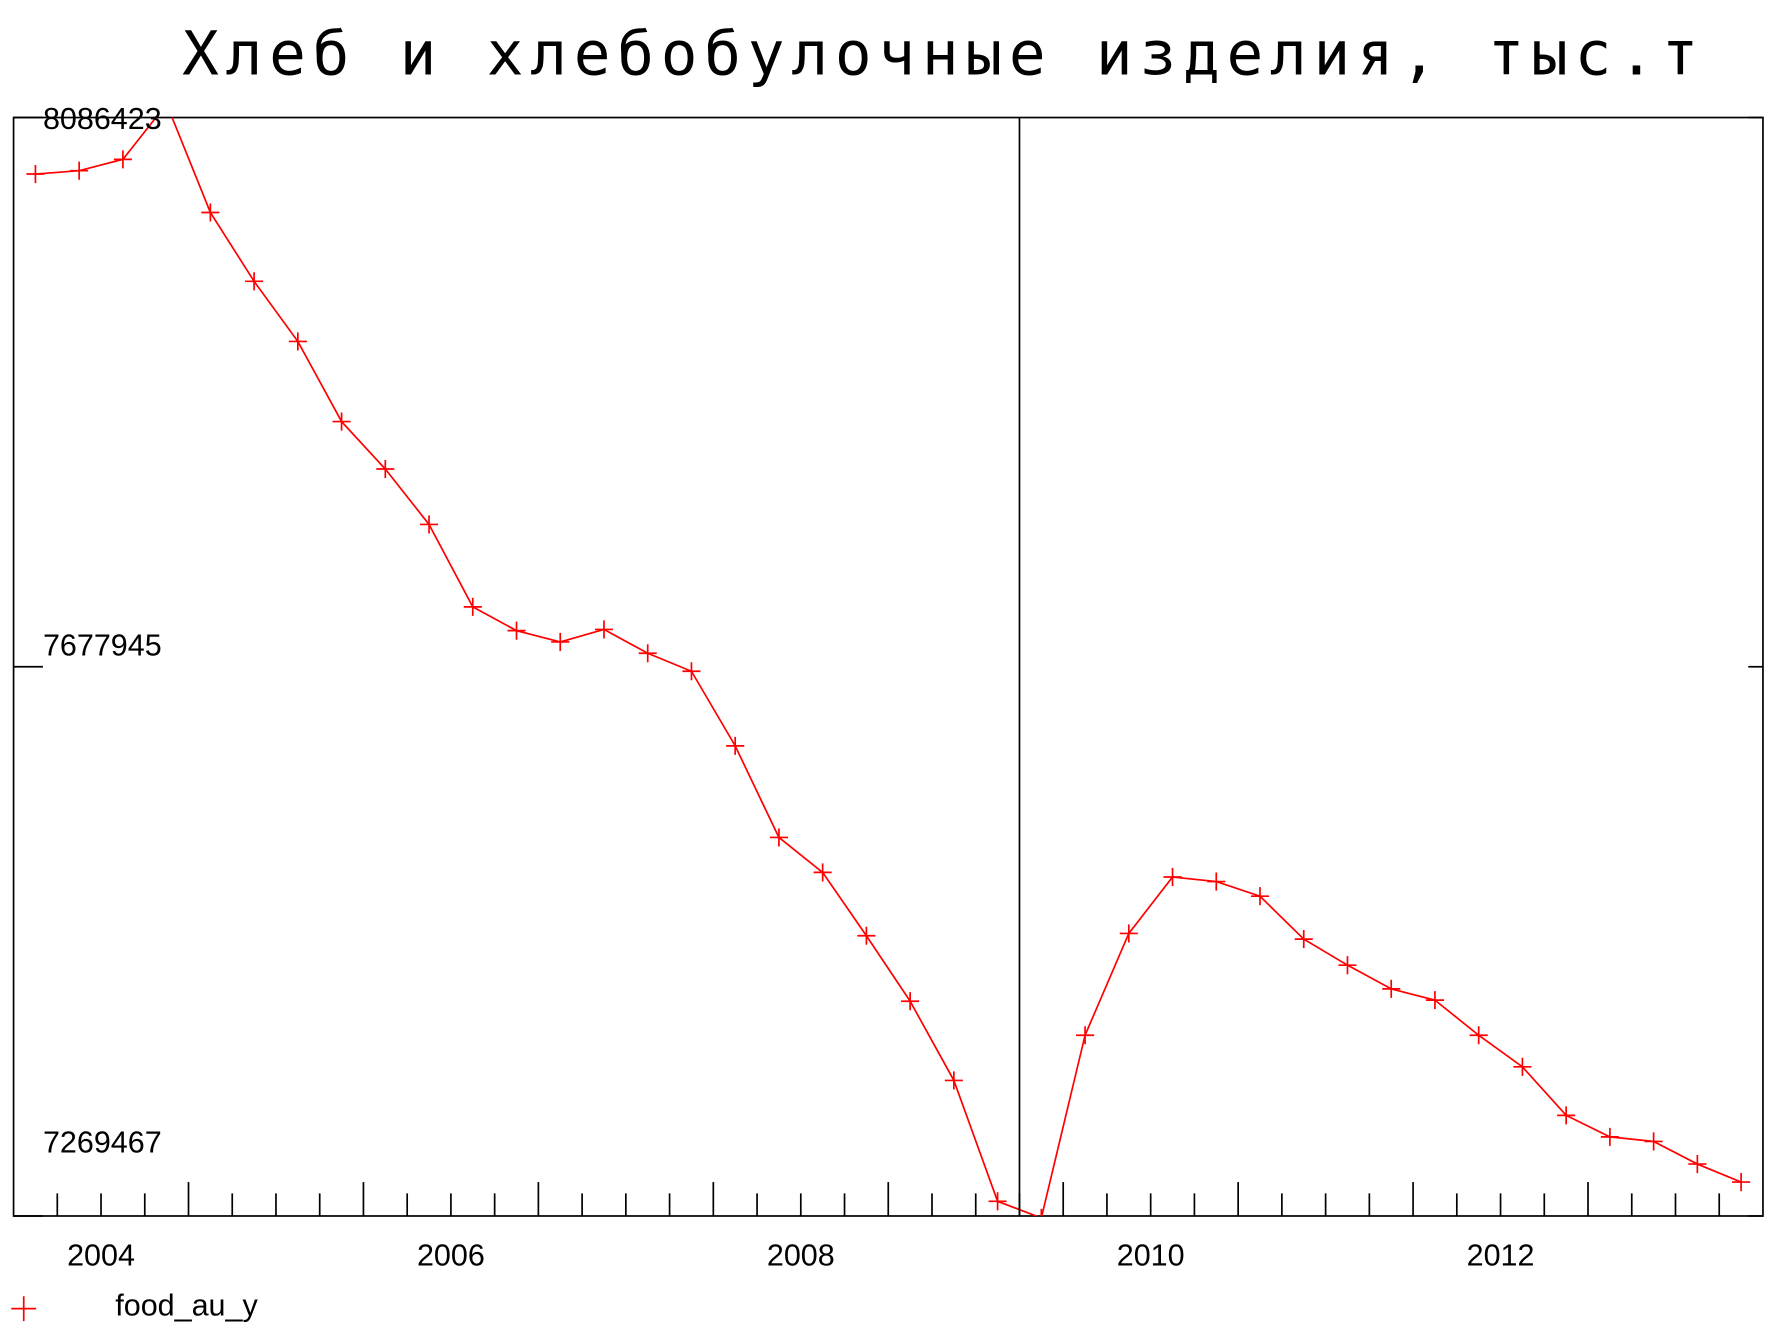 The height and width of the screenshot is (1329, 1772). I want to click on x-tick-label: 2010, so click(1151, 1256).